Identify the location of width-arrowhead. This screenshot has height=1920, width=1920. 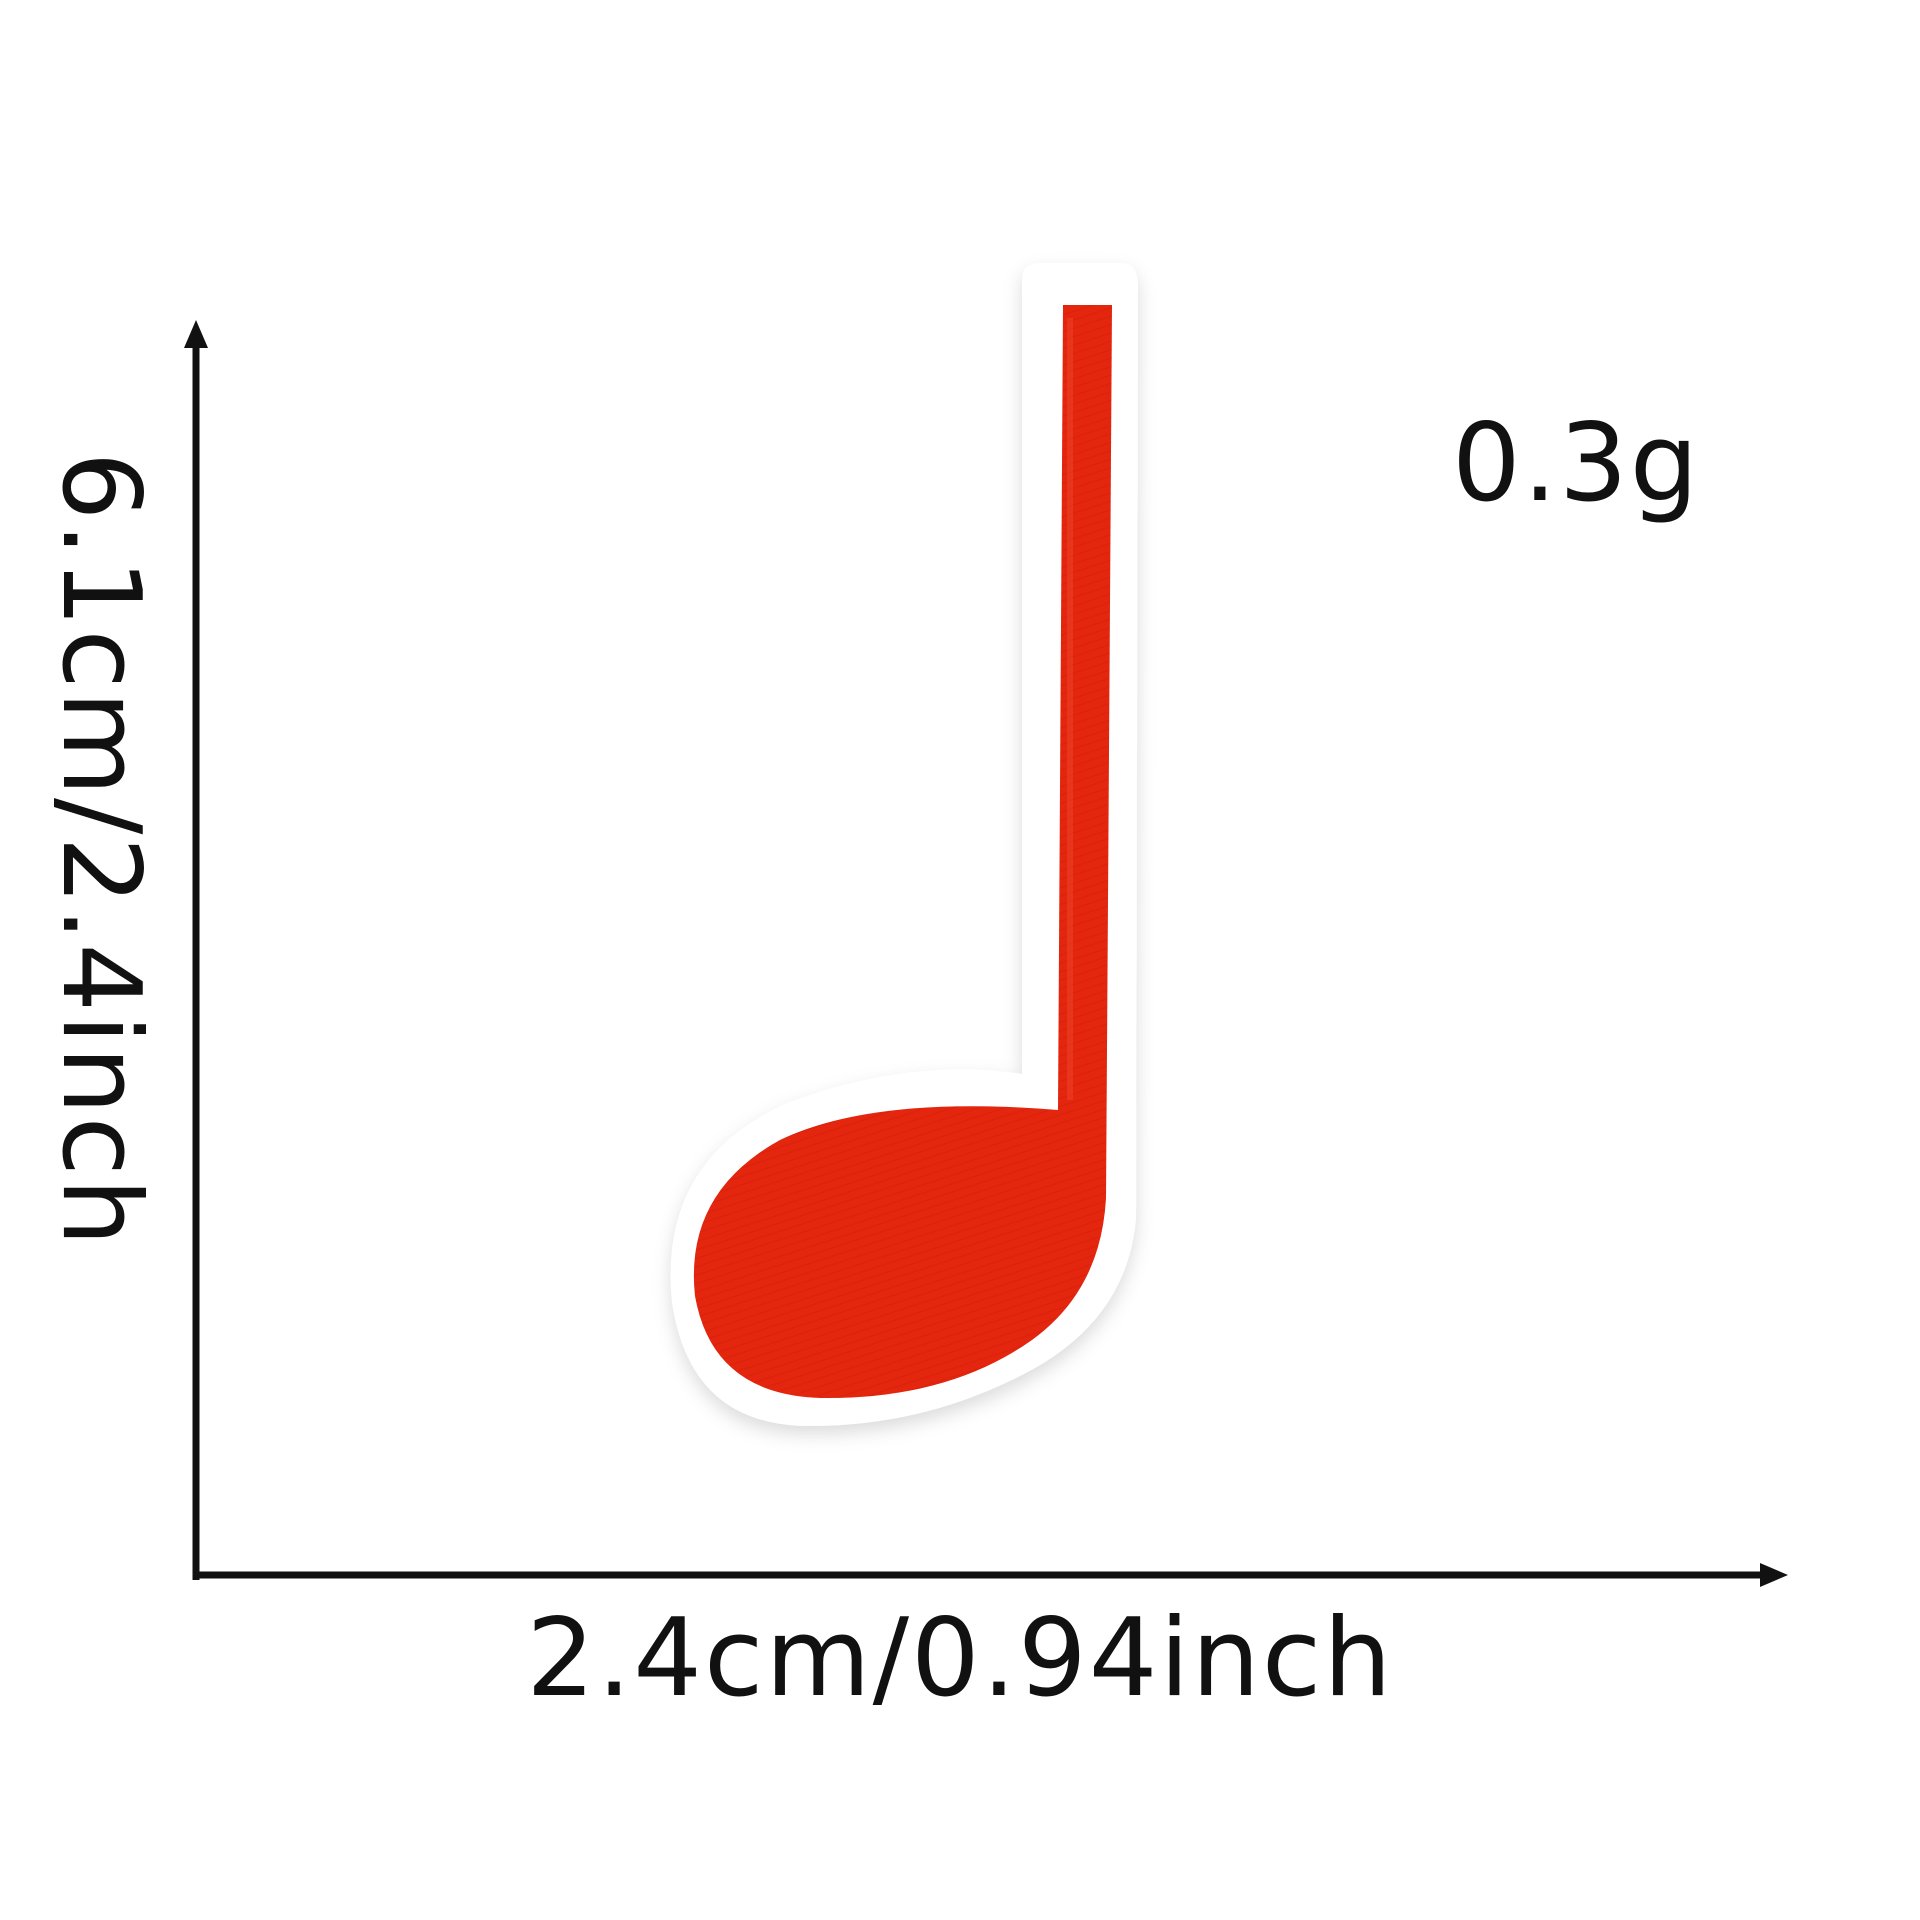
(1774, 1575).